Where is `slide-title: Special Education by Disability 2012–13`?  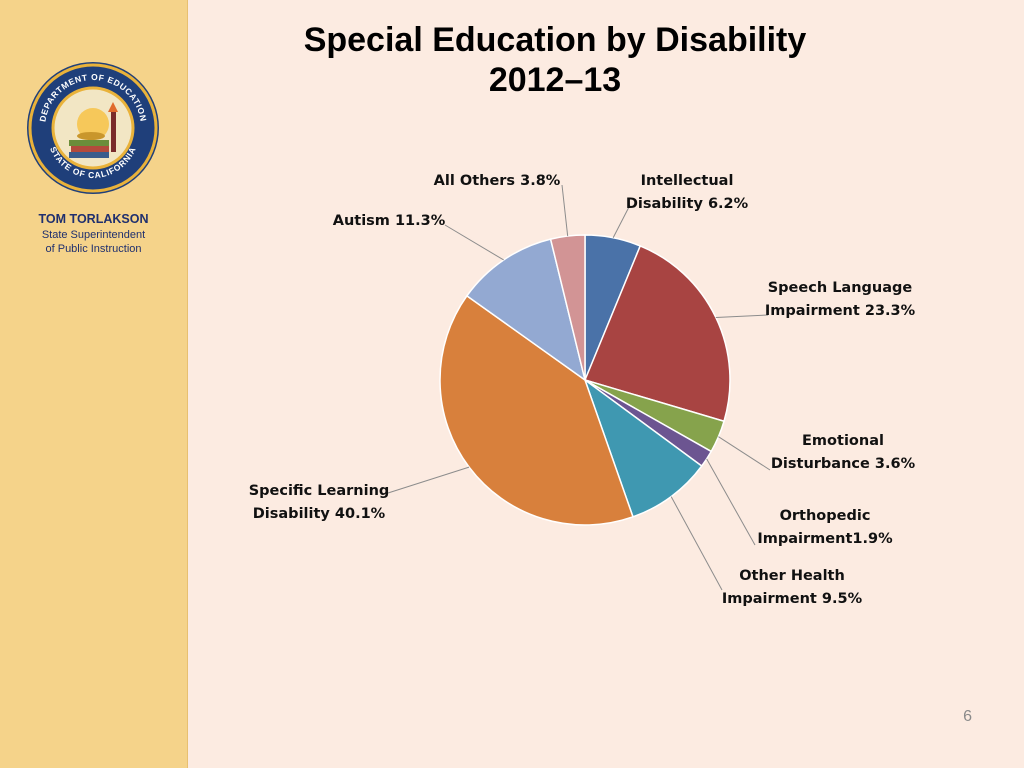
slide-title: Special Education by Disability 2012–13 is located at coordinates (555, 60).